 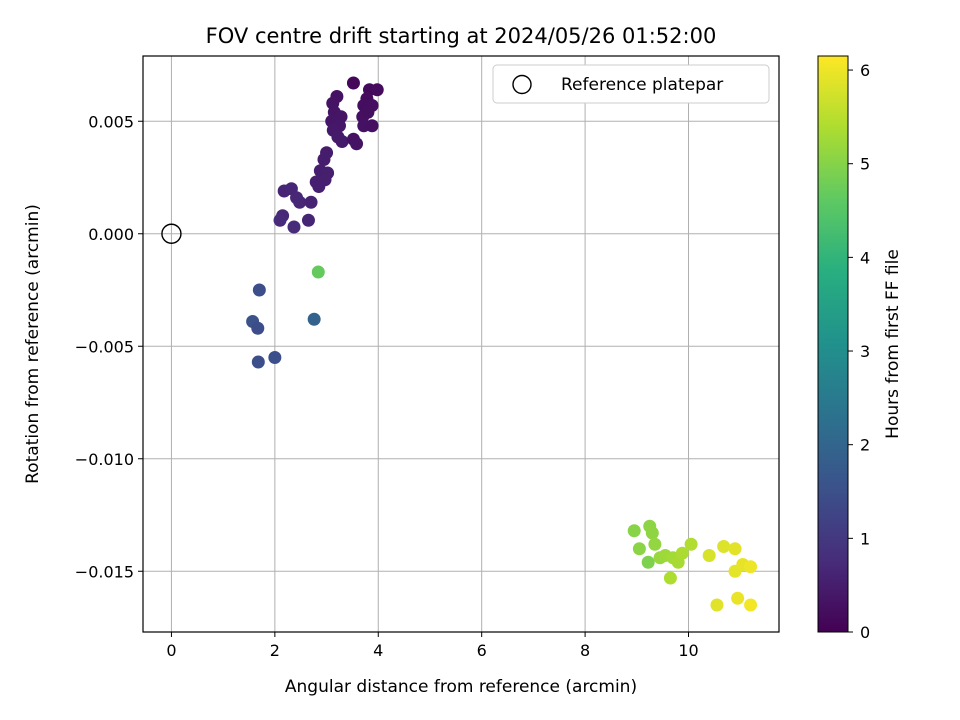 I want to click on y-tick-label: 0.000, so click(x=111, y=234).